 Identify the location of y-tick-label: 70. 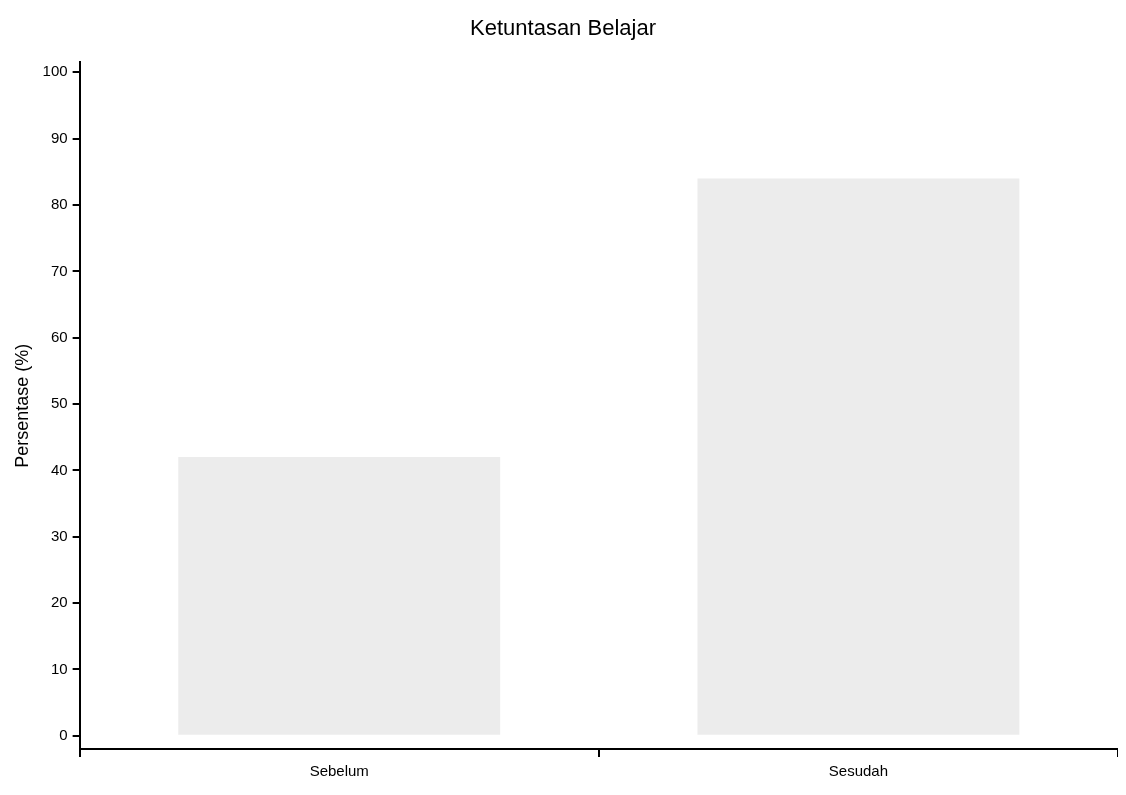
(59, 270).